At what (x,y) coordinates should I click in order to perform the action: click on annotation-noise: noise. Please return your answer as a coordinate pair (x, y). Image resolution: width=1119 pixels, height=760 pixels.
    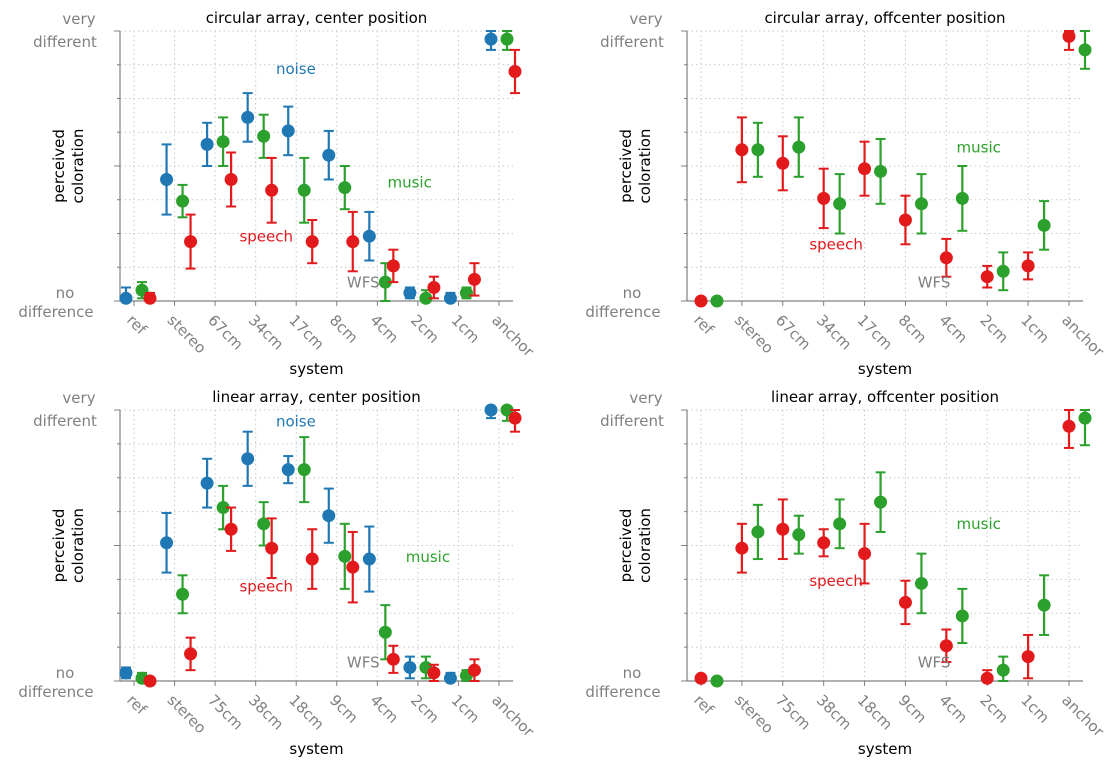
    Looking at the image, I should click on (296, 421).